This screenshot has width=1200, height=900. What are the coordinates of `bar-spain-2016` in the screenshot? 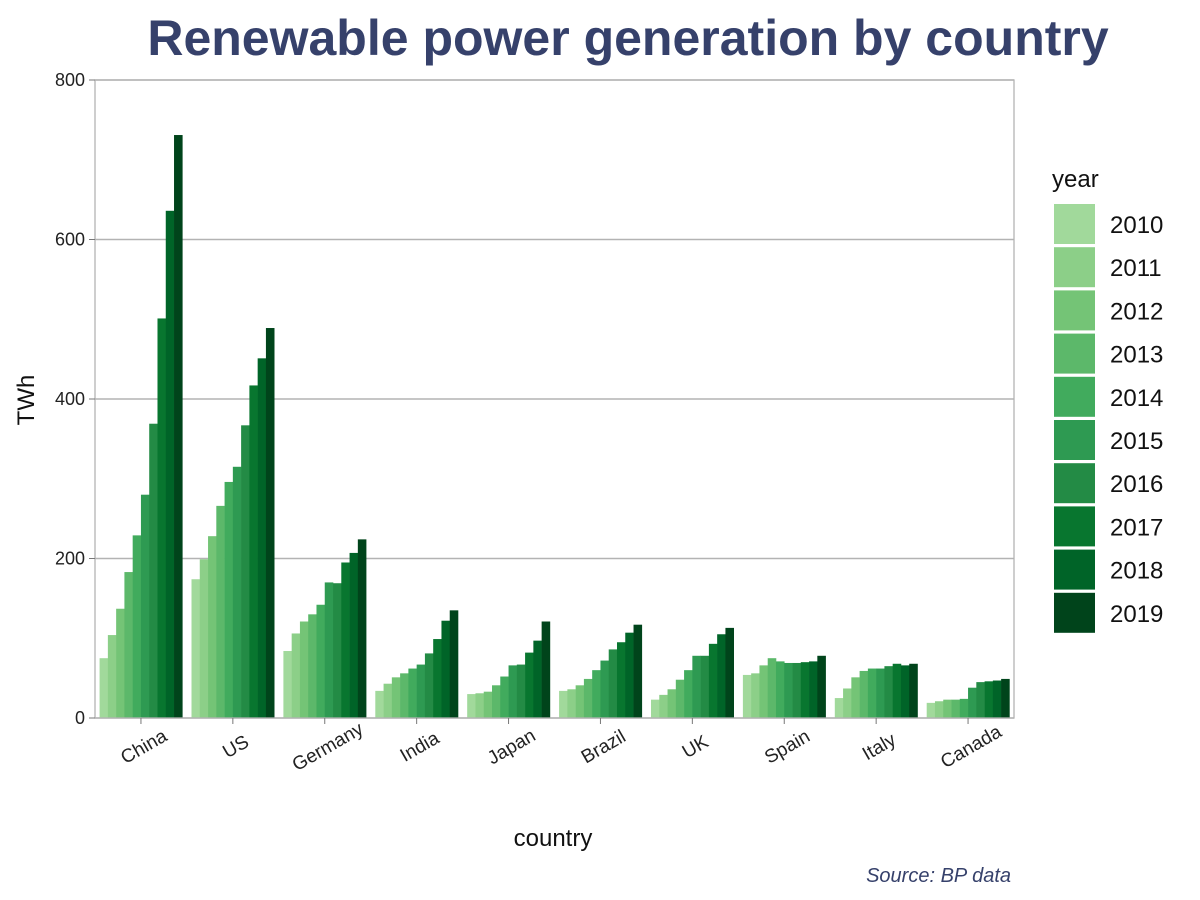 It's located at (797, 690).